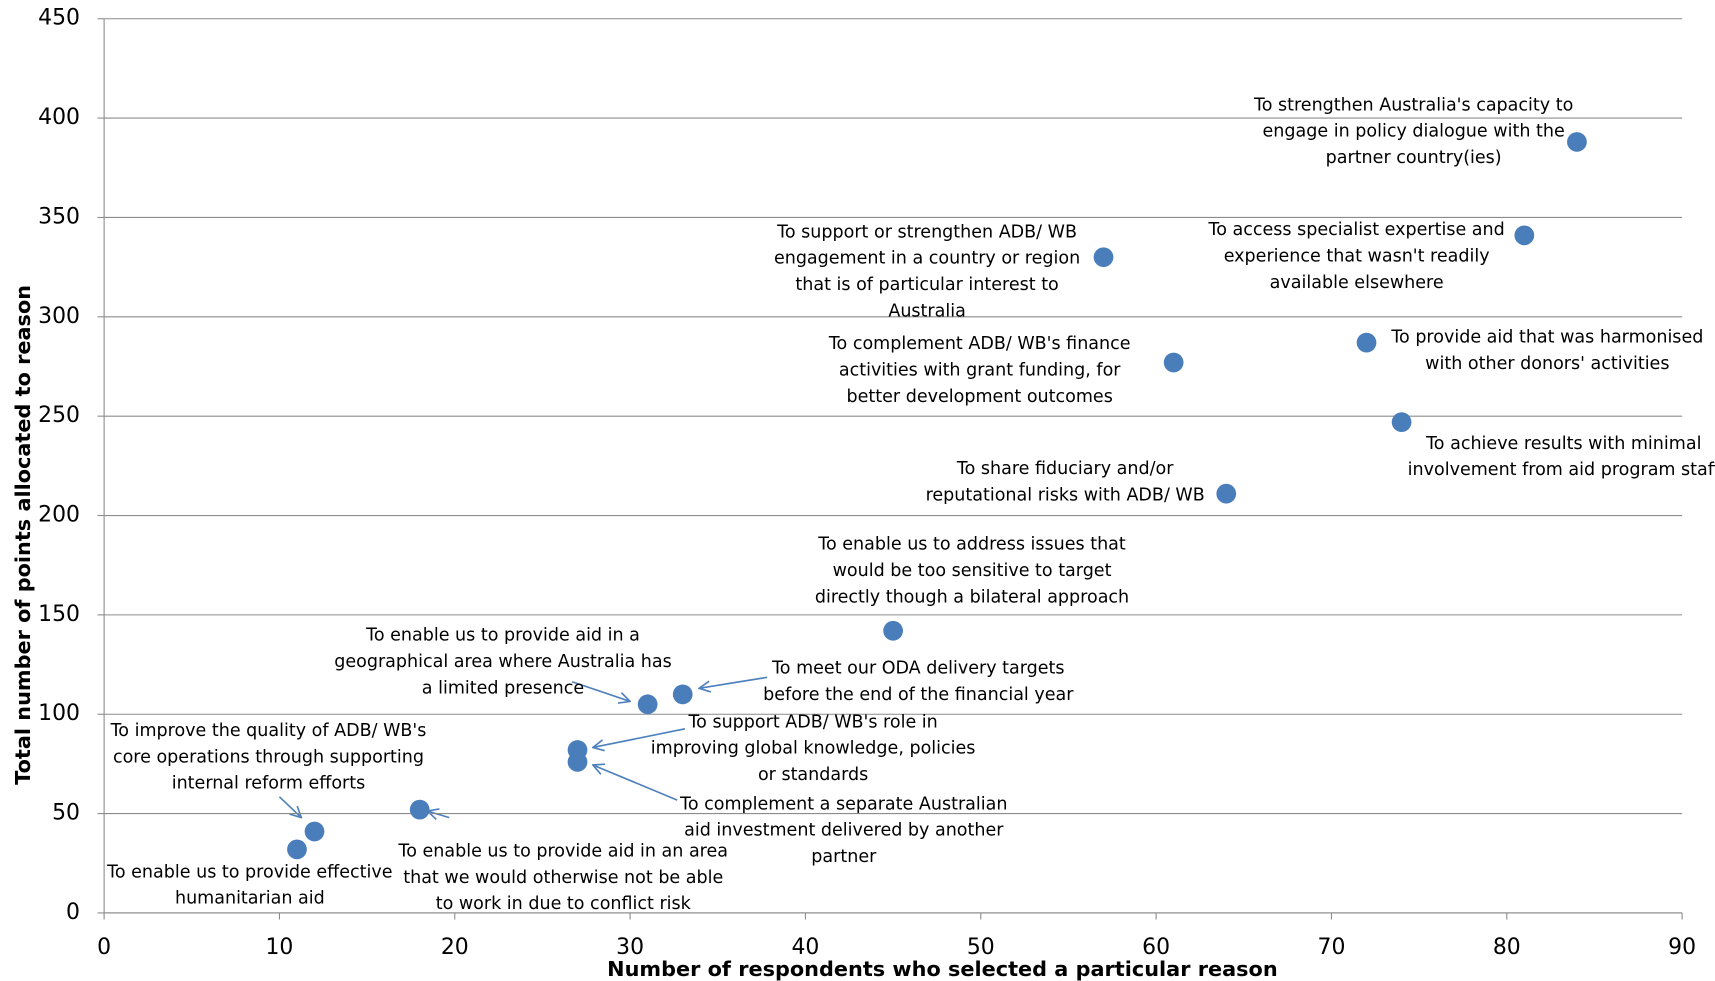 This screenshot has height=981, width=1715. Describe the element at coordinates (980, 397) in the screenshot. I see `point-label: better development outcomes` at that location.